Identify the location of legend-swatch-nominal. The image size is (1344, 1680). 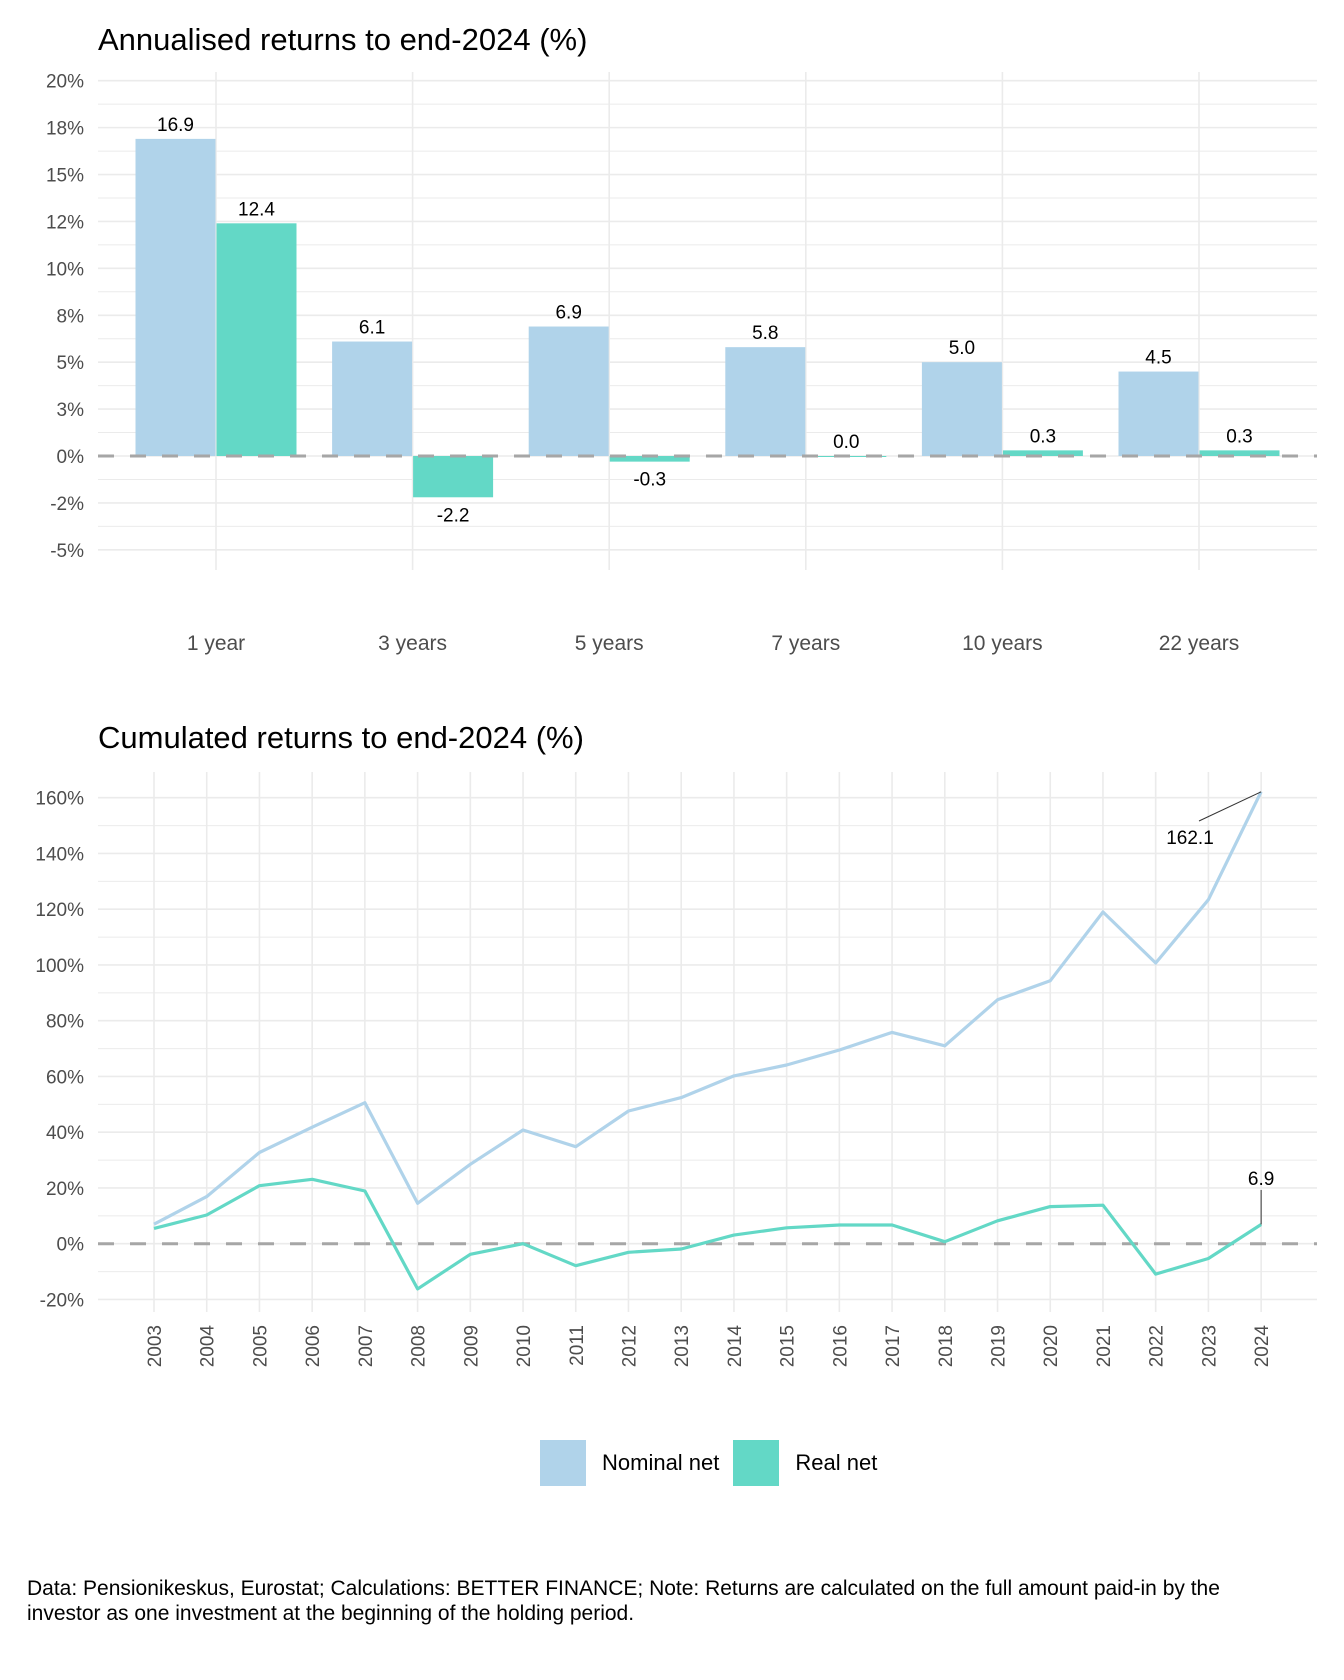
(563, 1463).